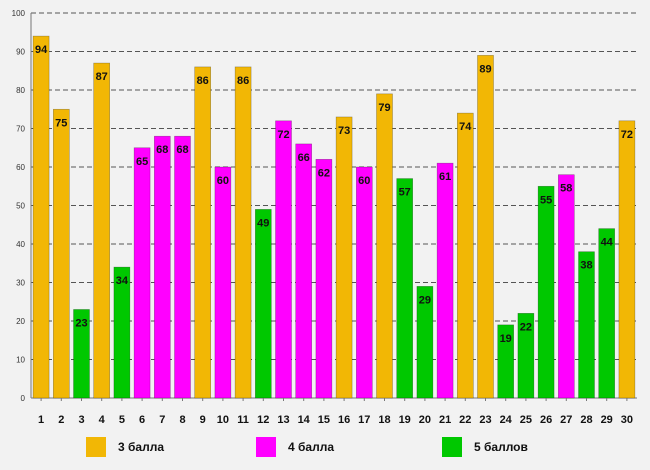  What do you see at coordinates (162, 420) in the screenshot?
I see `x-tick-label-7: 7` at bounding box center [162, 420].